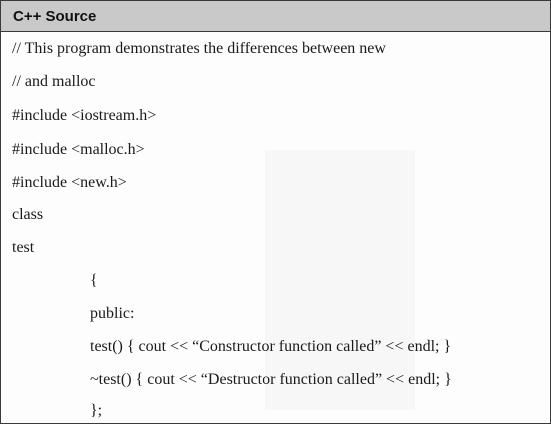  What do you see at coordinates (54, 81) in the screenshot?
I see `code-line-comment-2: // and malloc` at bounding box center [54, 81].